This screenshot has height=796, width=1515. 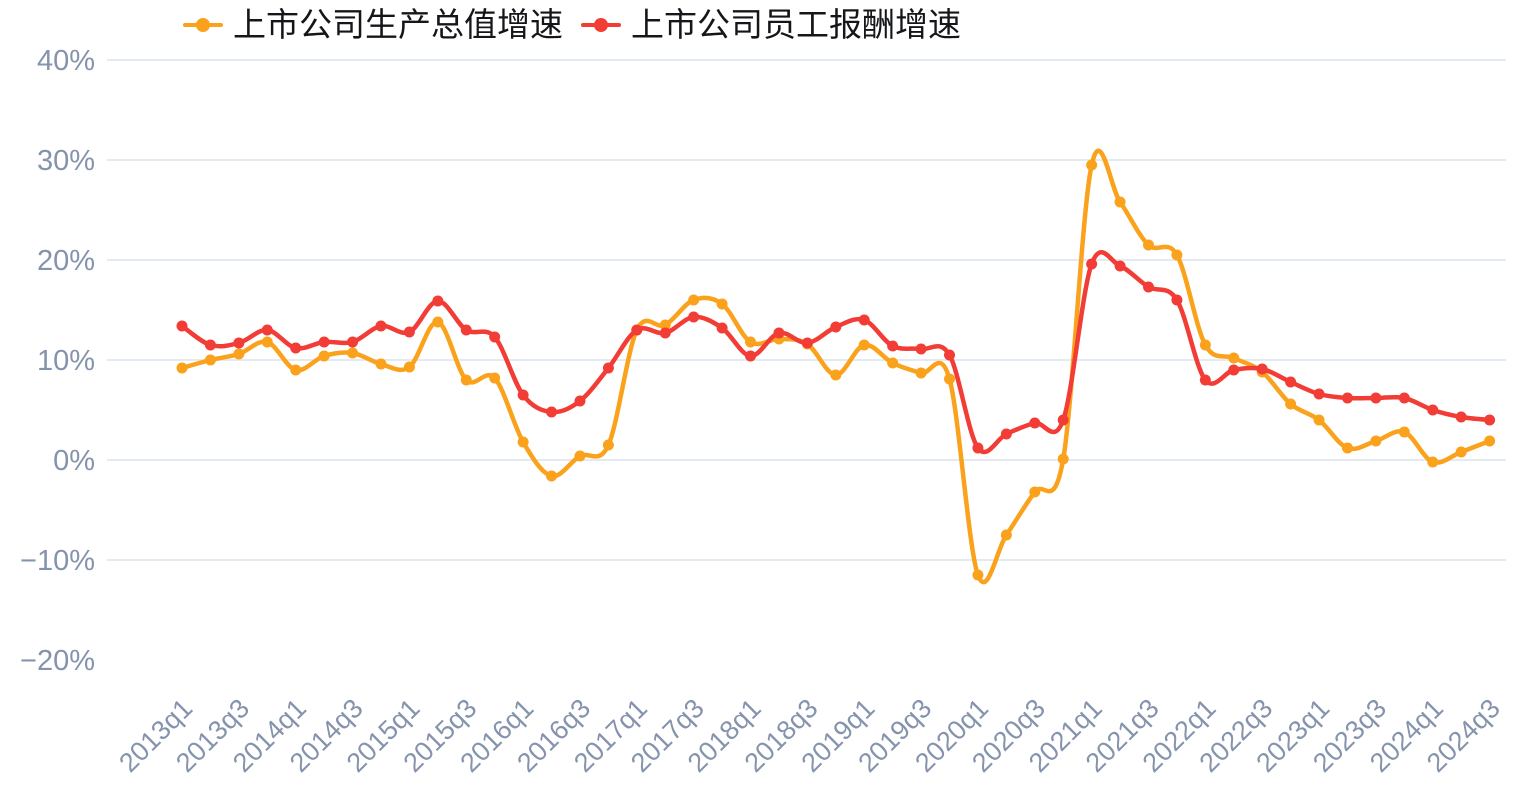 I want to click on y-axis-labels: 40% 30% 20% 10% 0% −10% −20%, so click(x=57, y=361).